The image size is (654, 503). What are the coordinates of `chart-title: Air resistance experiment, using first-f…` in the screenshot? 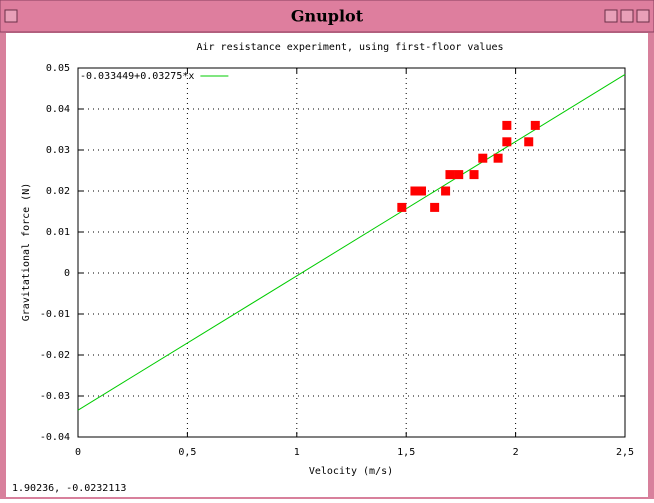 It's located at (349, 47).